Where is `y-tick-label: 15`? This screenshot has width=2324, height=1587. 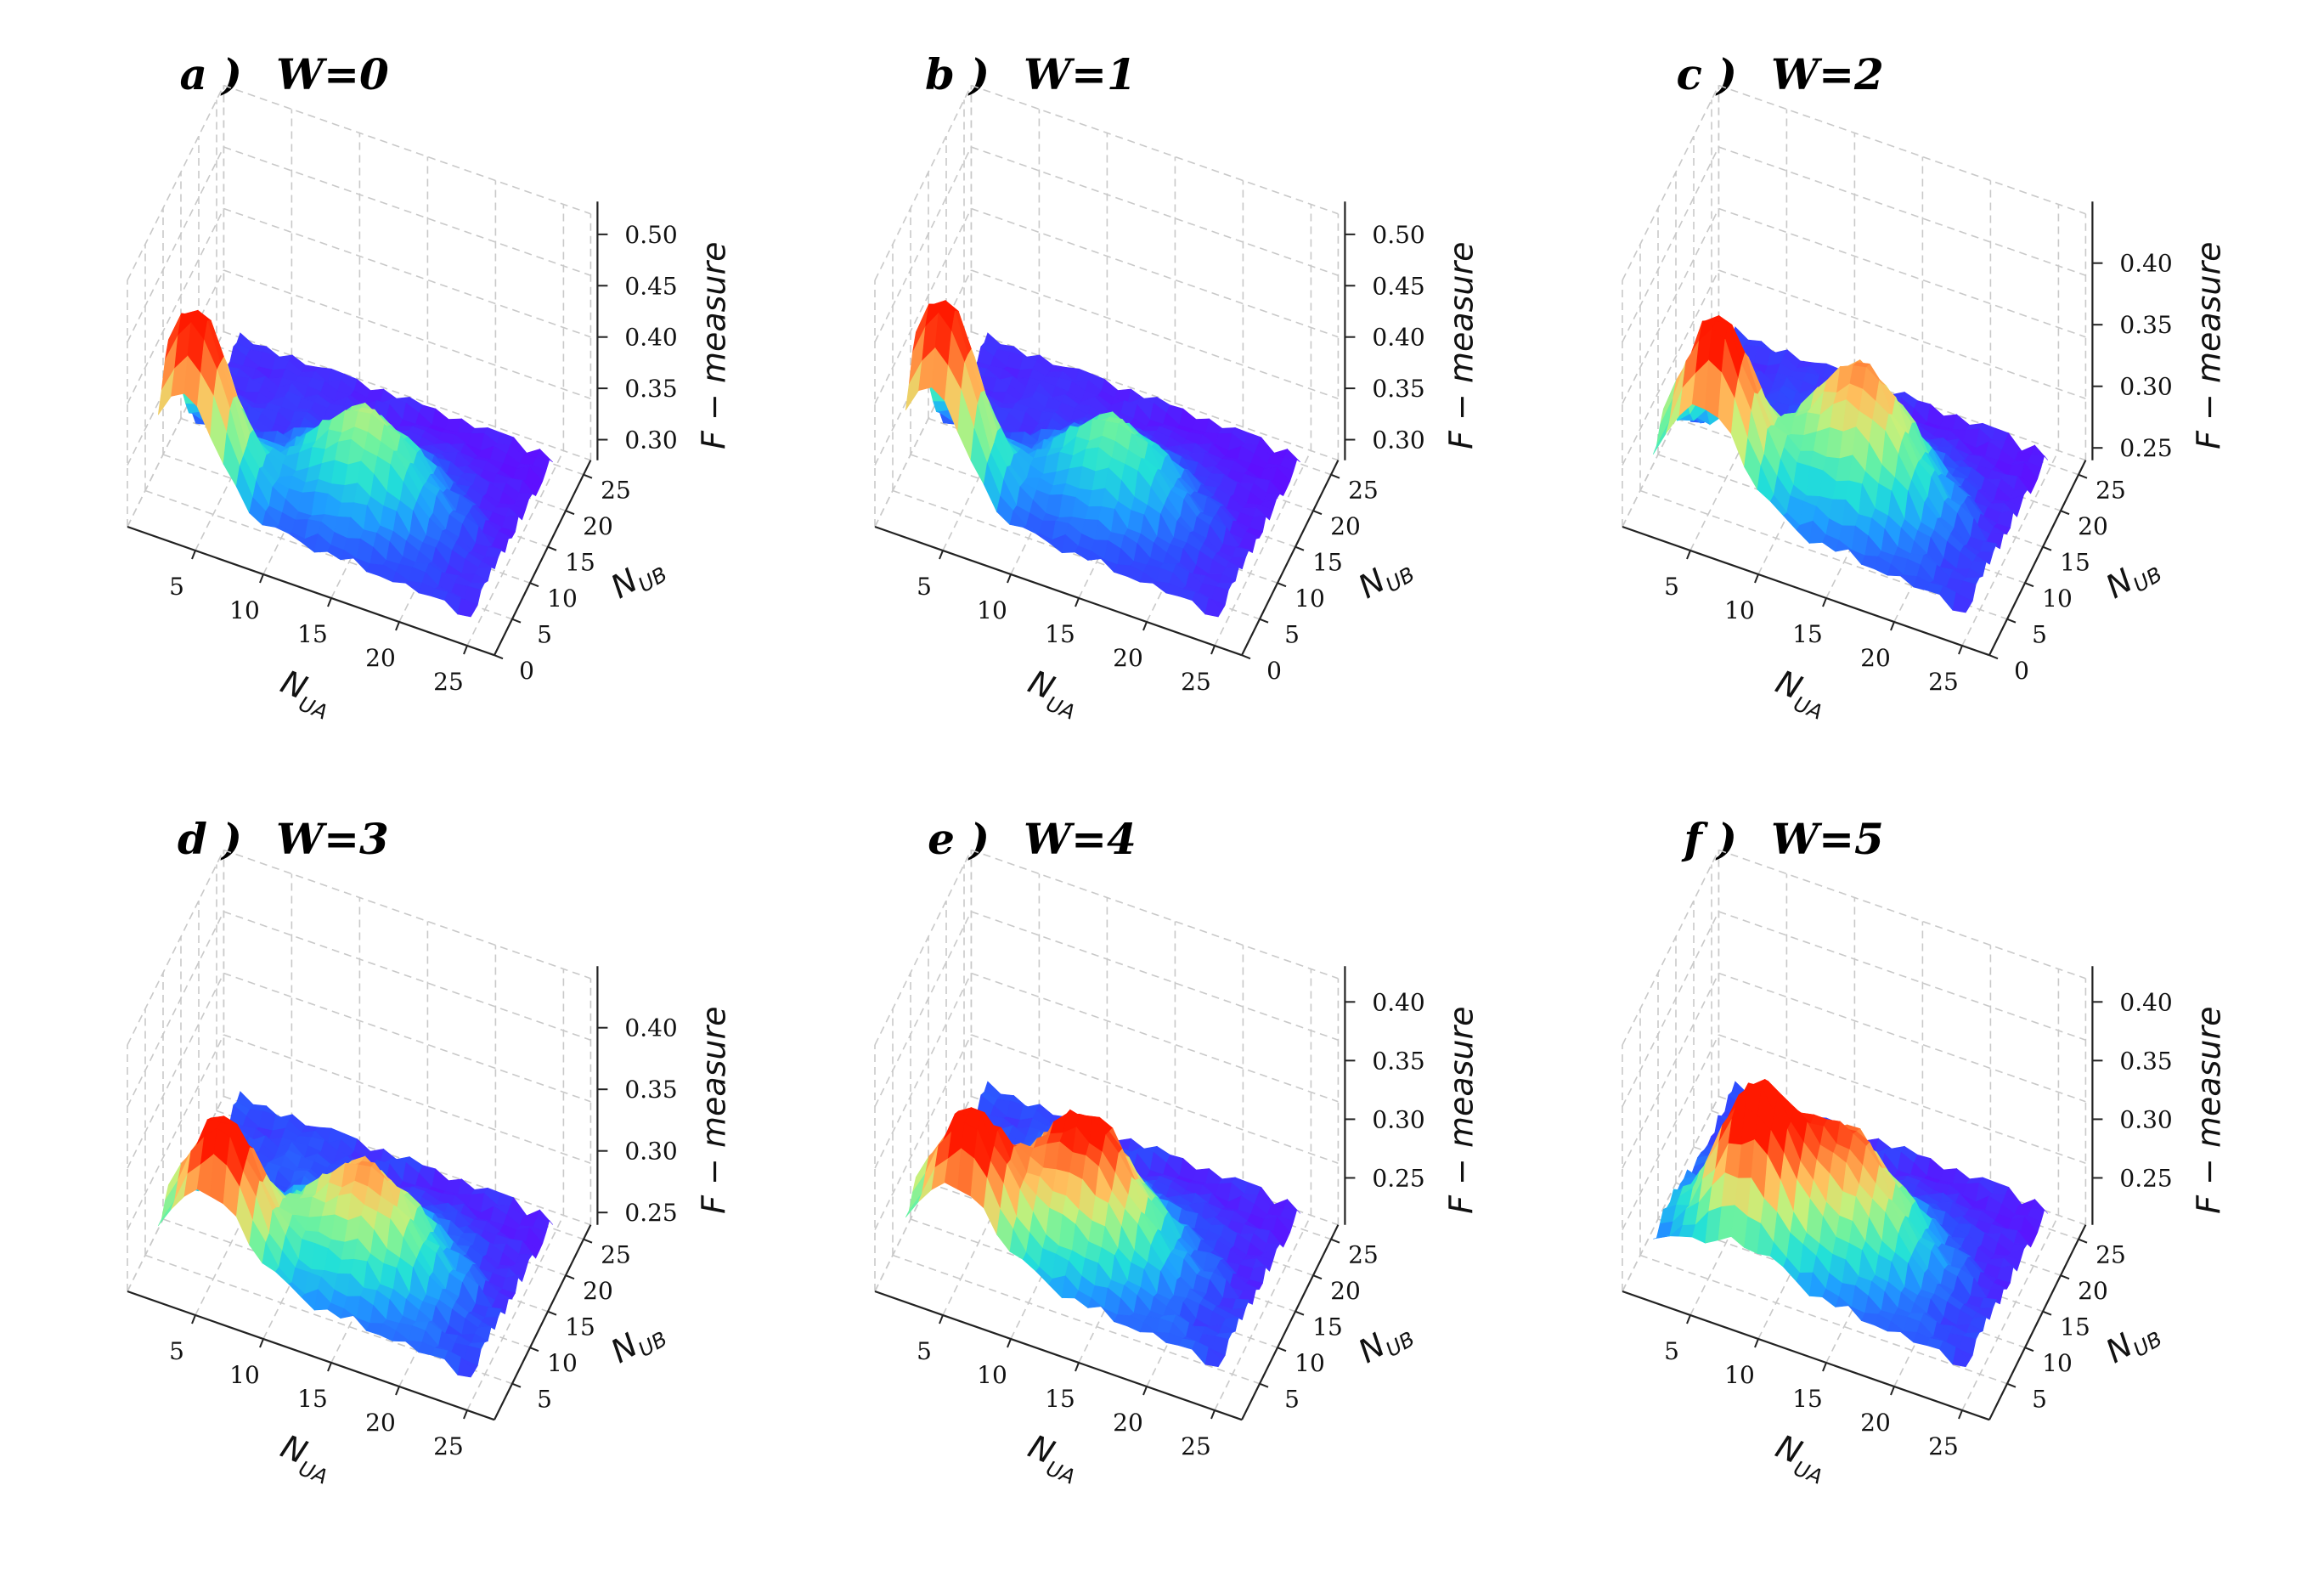 y-tick-label: 15 is located at coordinates (580, 563).